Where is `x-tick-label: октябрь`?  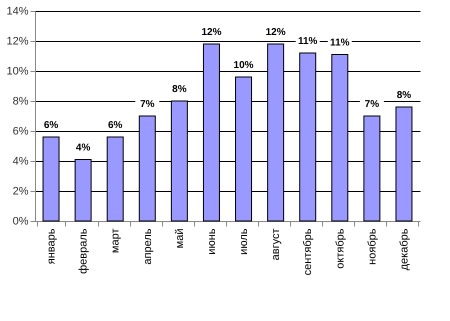
x-tick-label: октябрь is located at coordinates (340, 248).